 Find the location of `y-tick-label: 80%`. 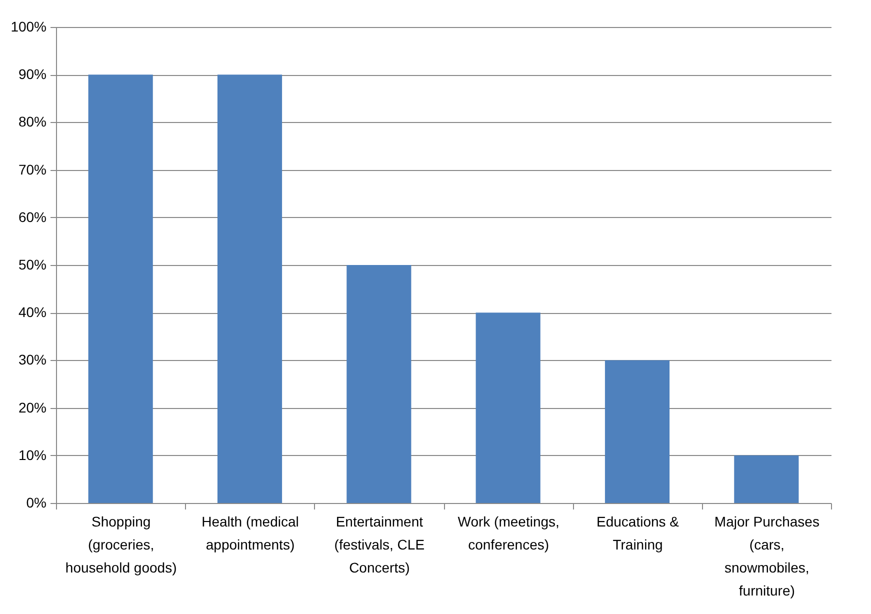

y-tick-label: 80% is located at coordinates (32, 122).